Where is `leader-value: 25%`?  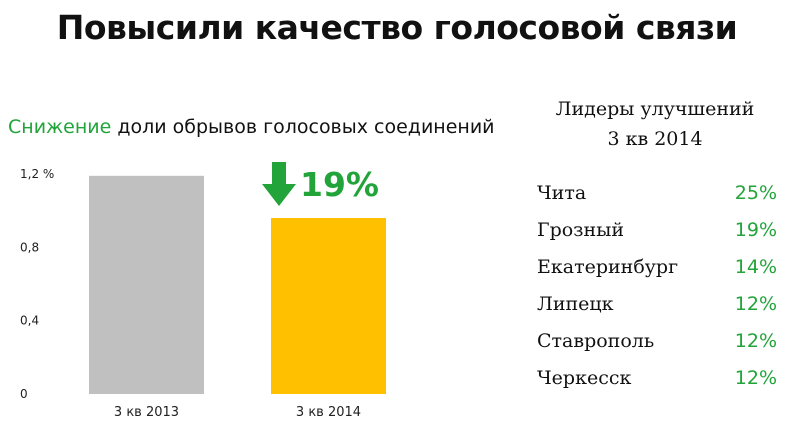
leader-value: 25% is located at coordinates (755, 192).